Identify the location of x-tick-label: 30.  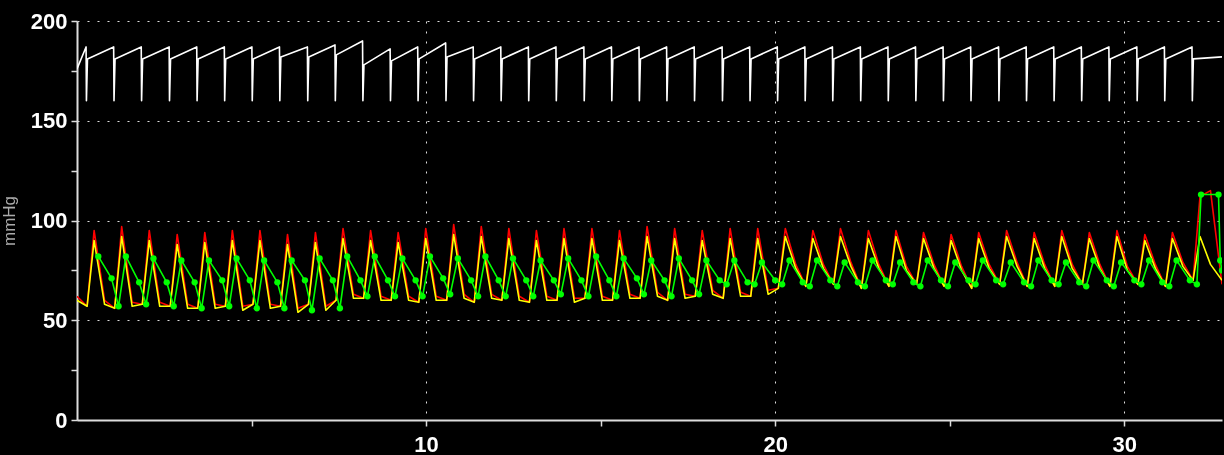
(1124, 443).